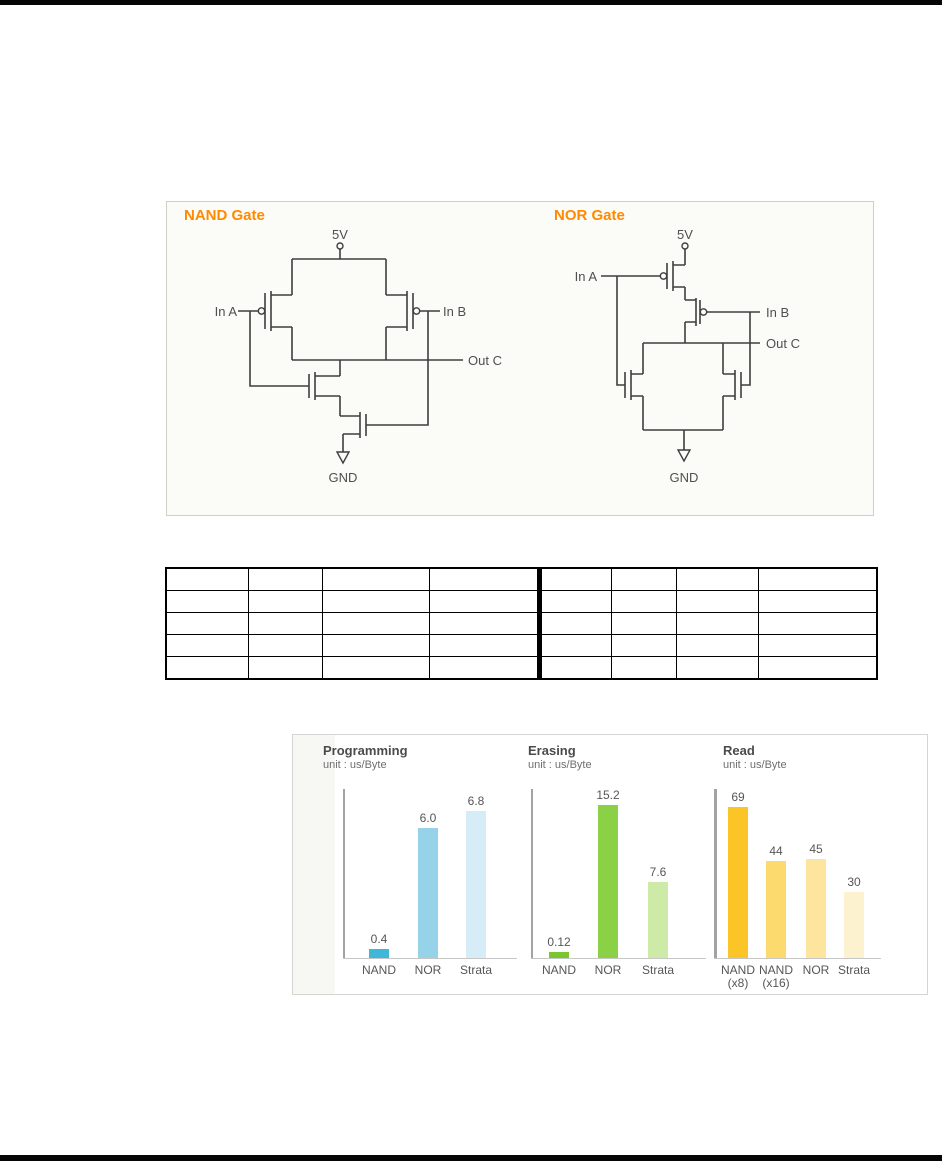 This screenshot has width=942, height=1162. Describe the element at coordinates (552, 750) in the screenshot. I see `chart-title: Erasing` at that location.